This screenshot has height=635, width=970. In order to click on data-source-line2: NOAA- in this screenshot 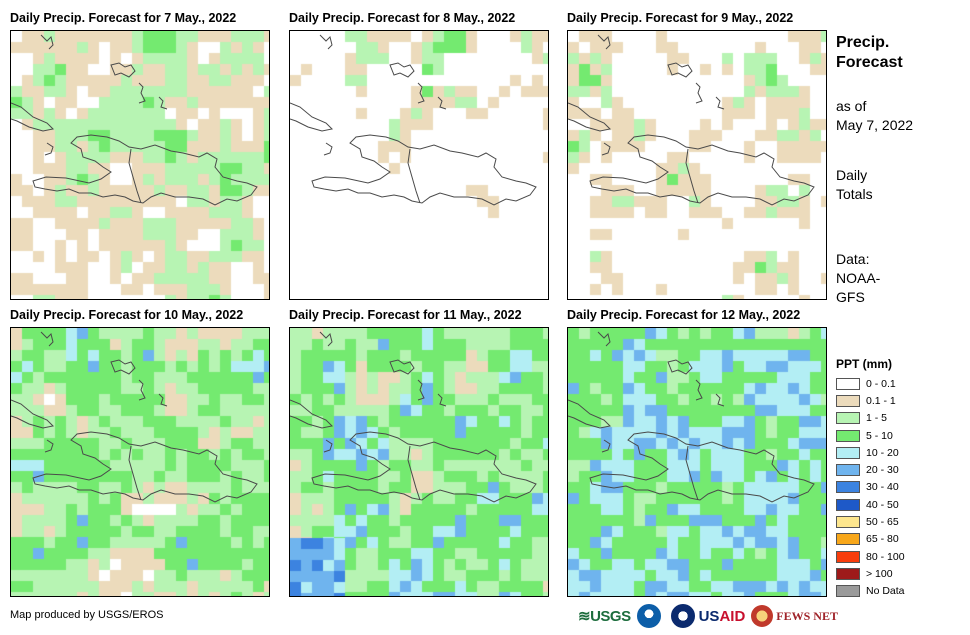, I will do `click(858, 278)`.